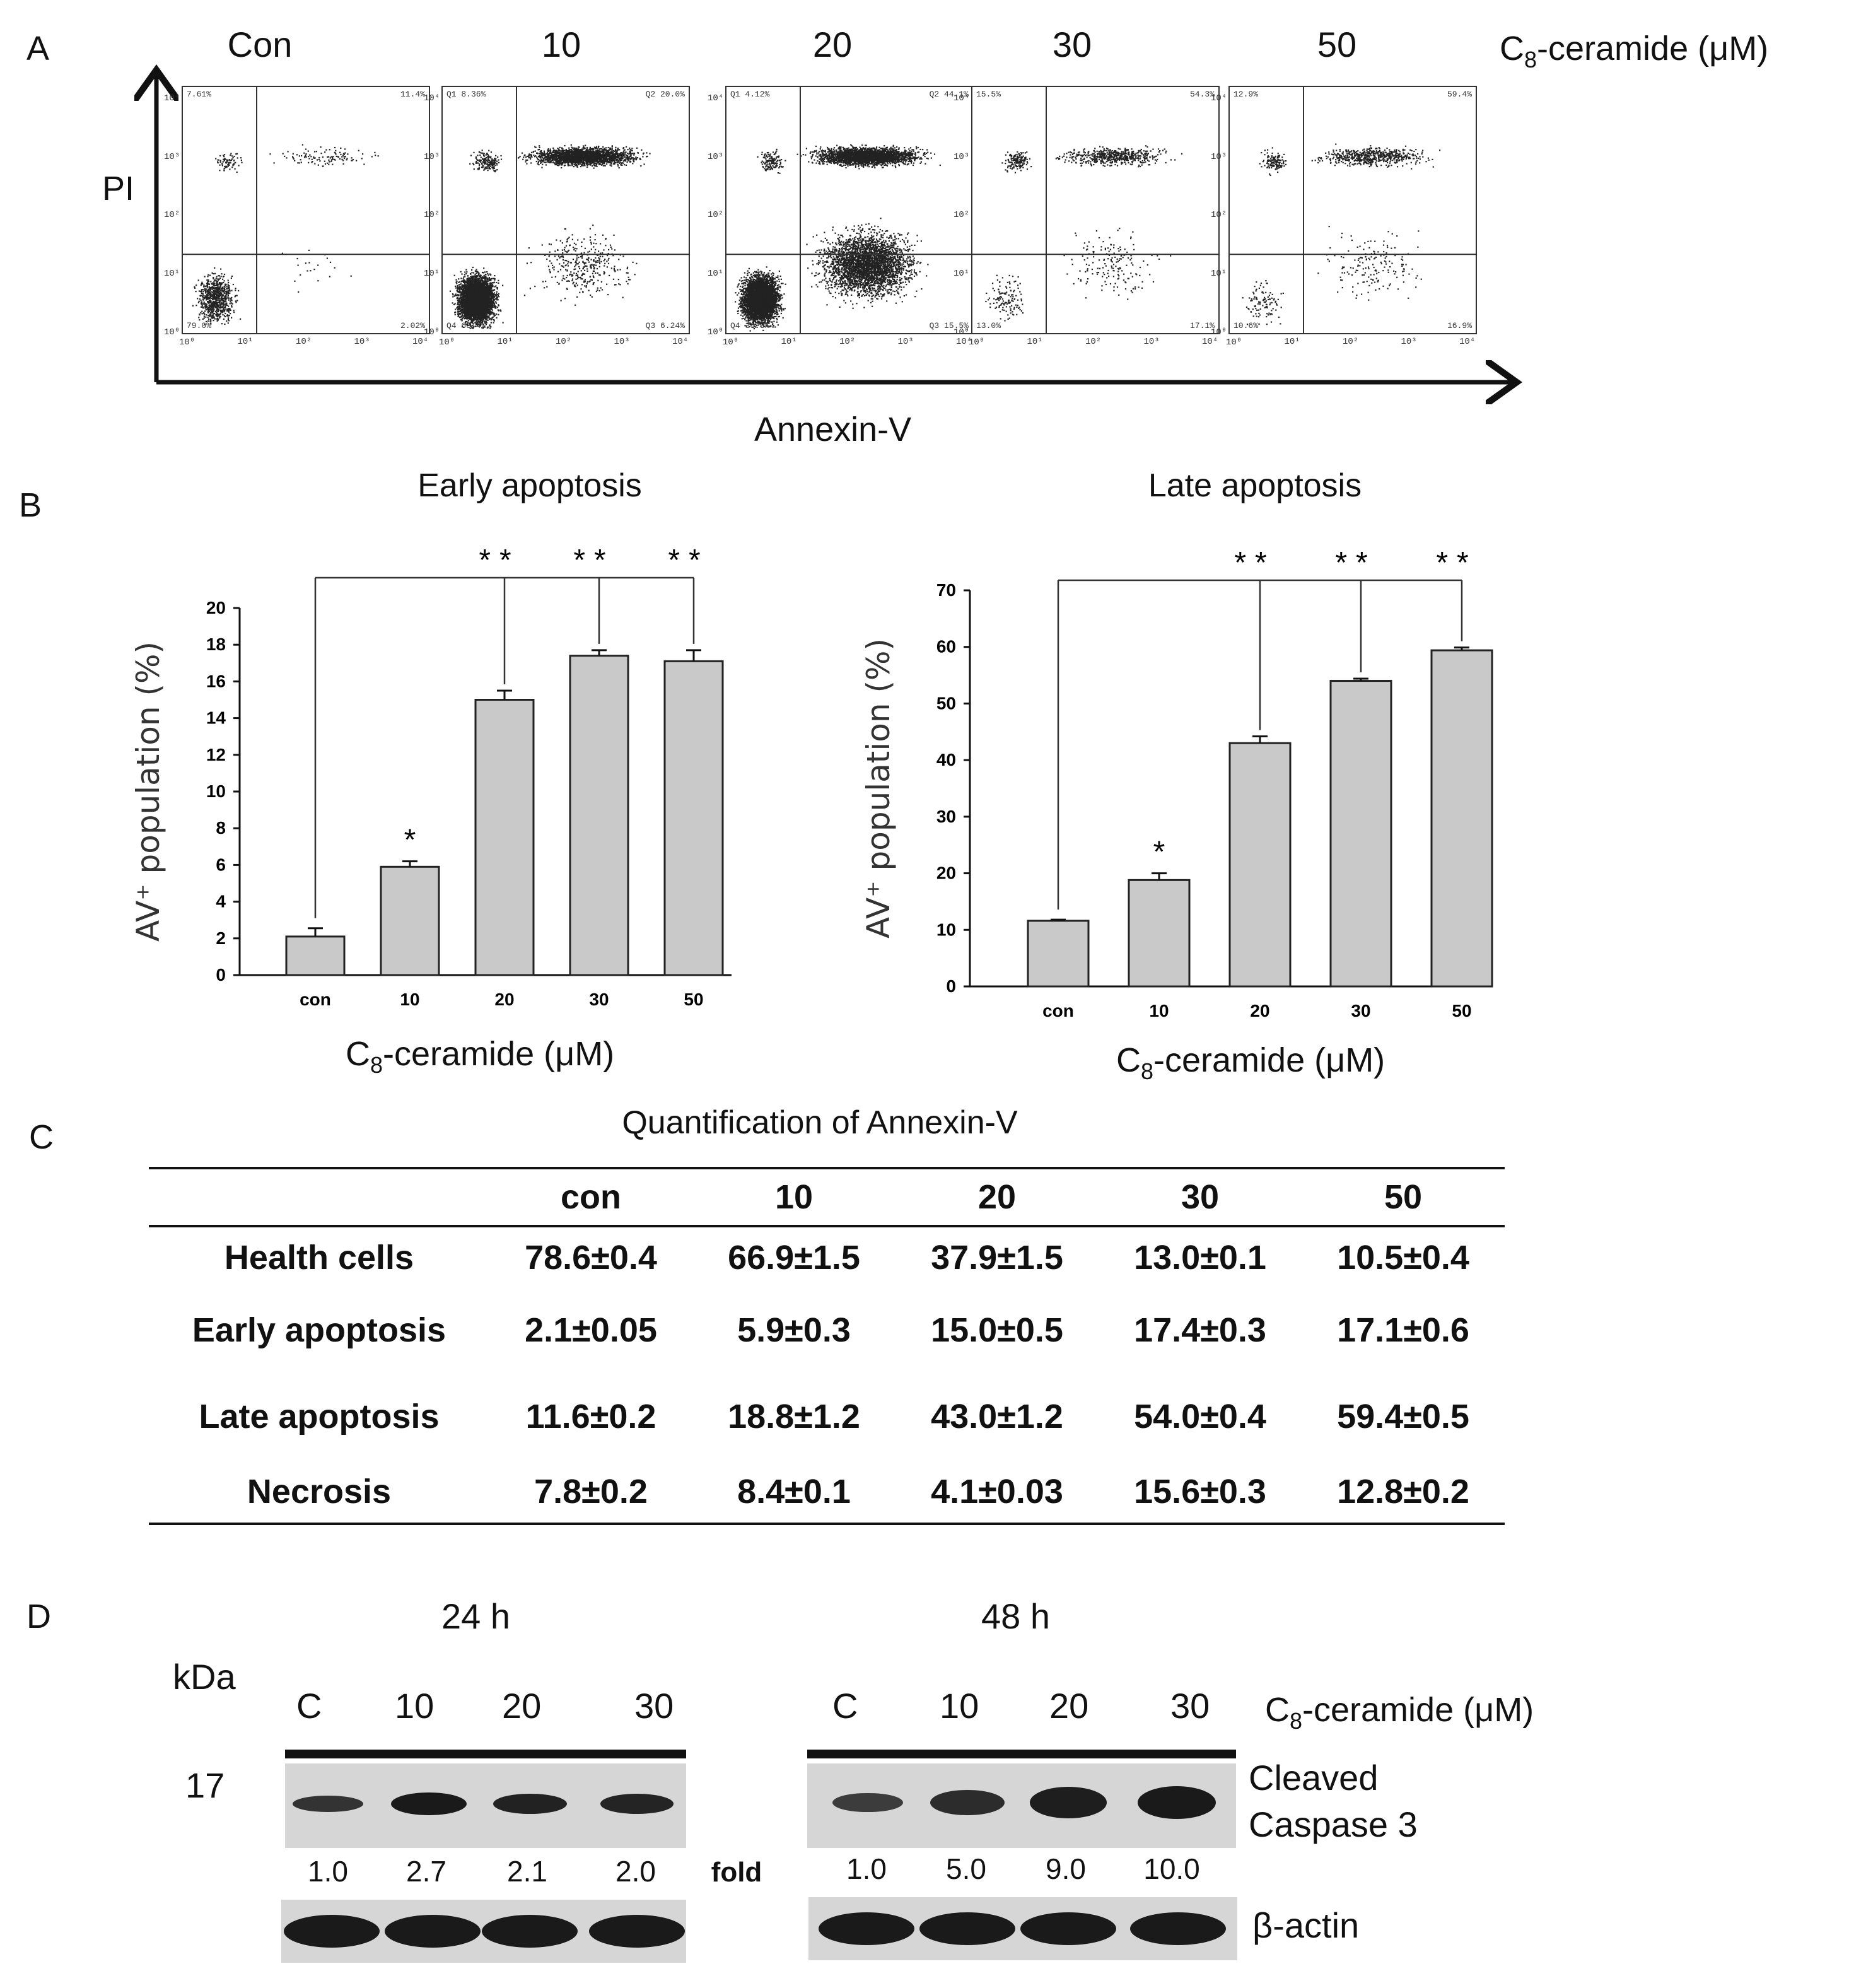 This screenshot has height=1988, width=1849. What do you see at coordinates (1200, 1493) in the screenshot?
I see `table-cell: 15.6±0.3` at bounding box center [1200, 1493].